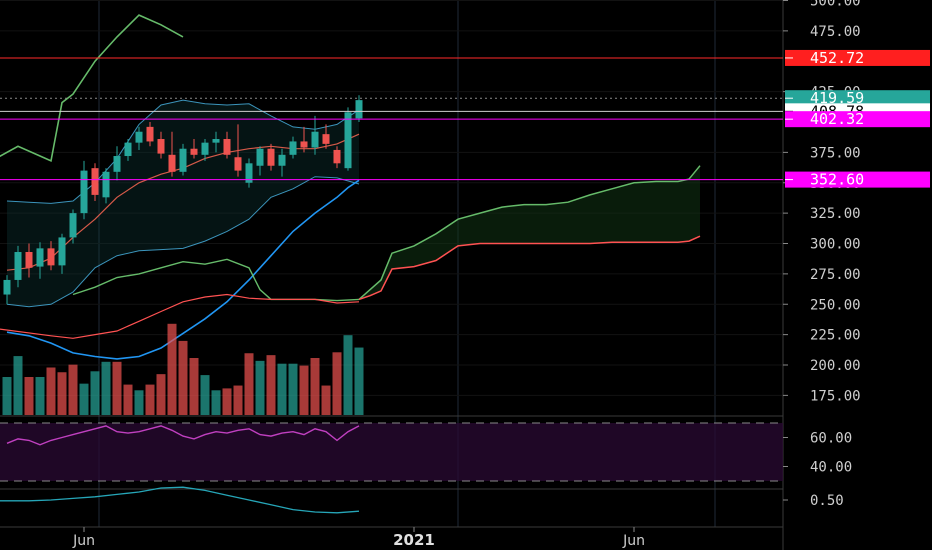  Describe the element at coordinates (837, 98) in the screenshot. I see `price-tag-label: 419.59` at that location.